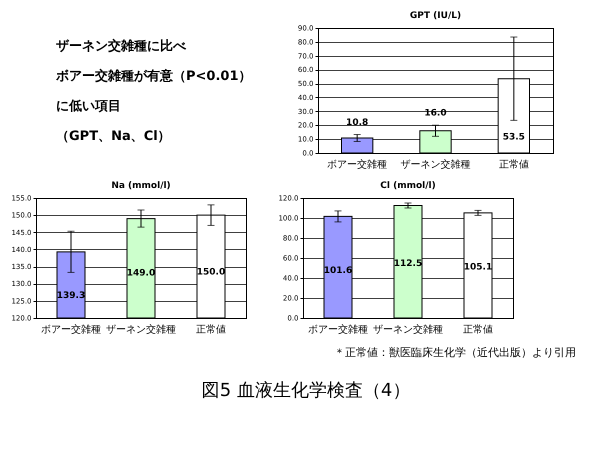  What do you see at coordinates (408, 186) in the screenshot?
I see `chart-title: Cl (mmol/l)` at bounding box center [408, 186].